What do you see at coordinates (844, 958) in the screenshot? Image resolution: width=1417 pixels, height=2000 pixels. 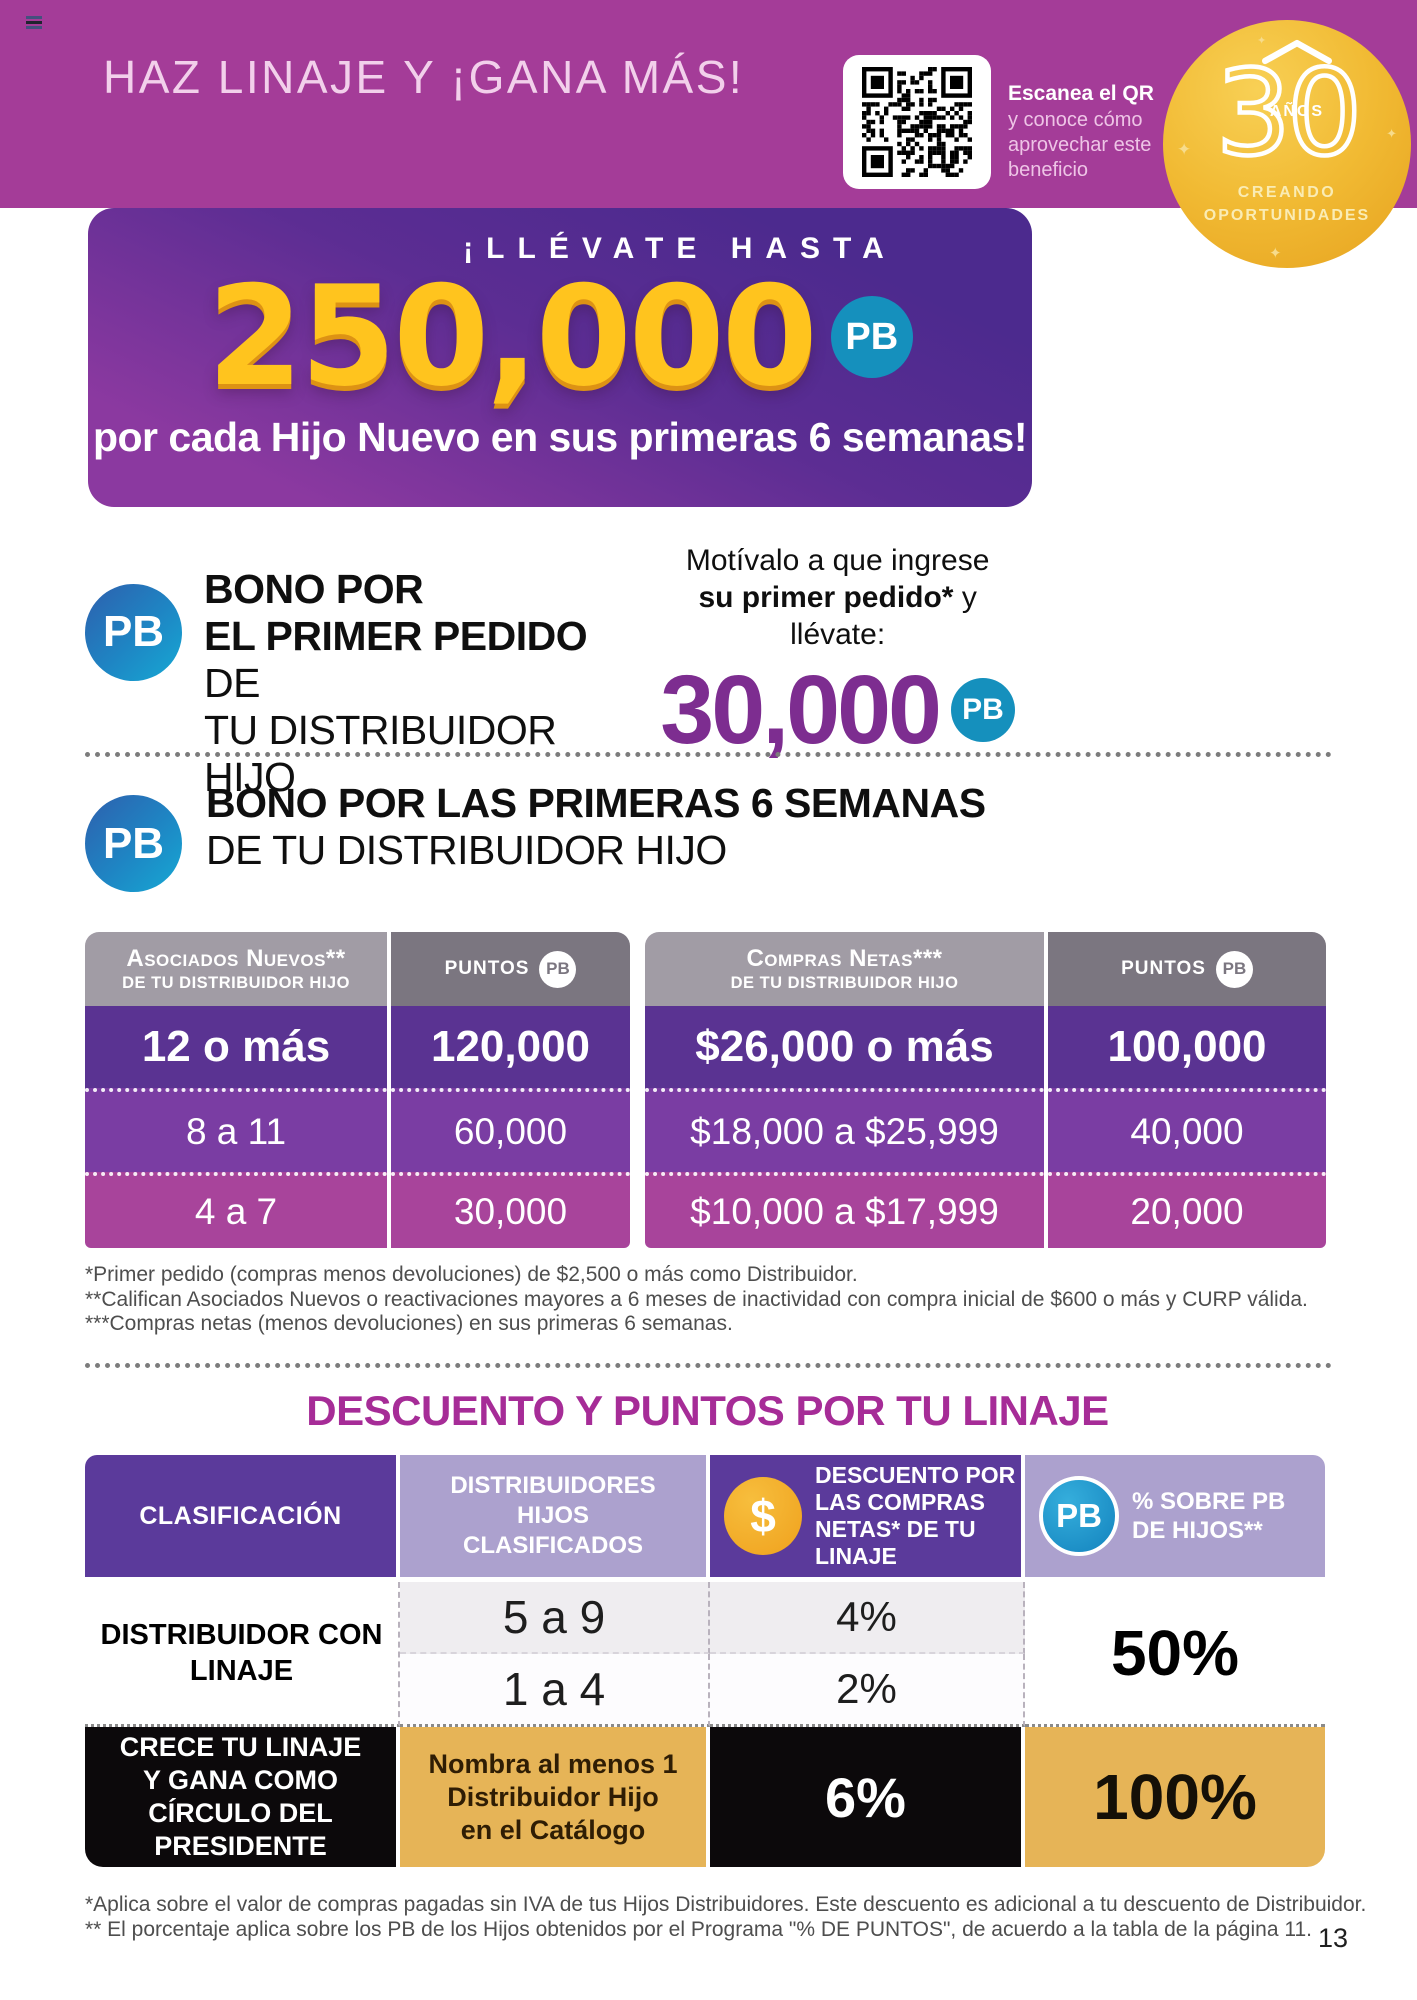 I see `column-header-title: Compras Netas***` at bounding box center [844, 958].